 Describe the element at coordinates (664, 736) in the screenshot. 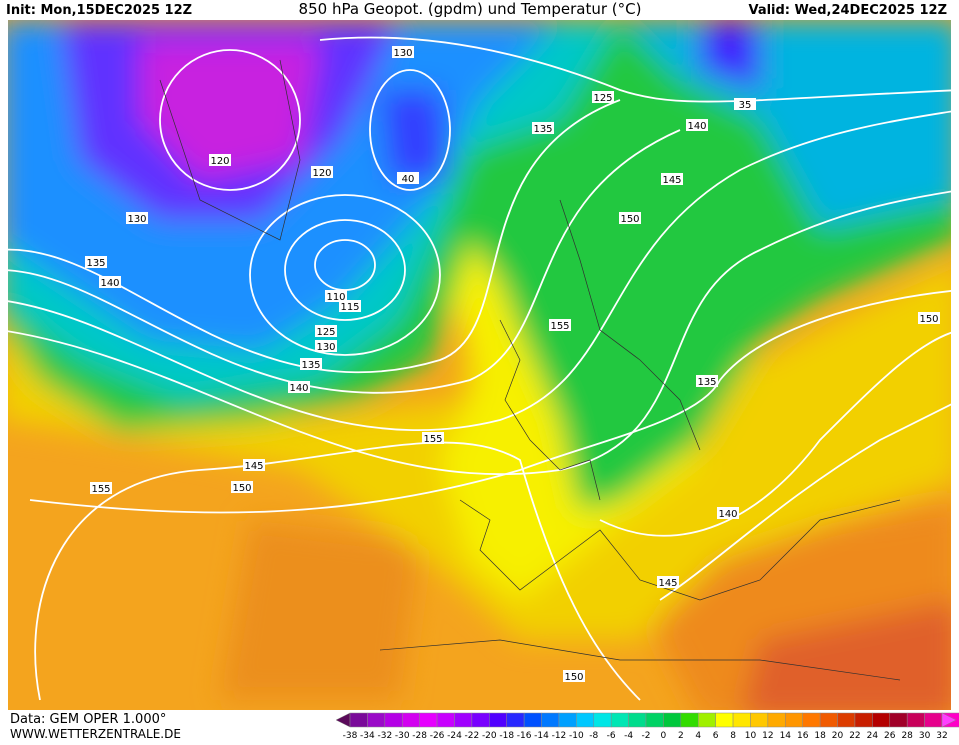

I see `colorbar-label: 0` at that location.